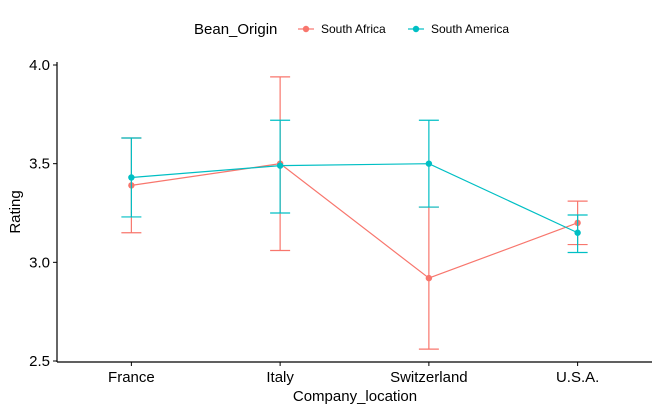 This screenshot has height=417, width=662. What do you see at coordinates (354, 198) in the screenshot?
I see `series-line` at bounding box center [354, 198].